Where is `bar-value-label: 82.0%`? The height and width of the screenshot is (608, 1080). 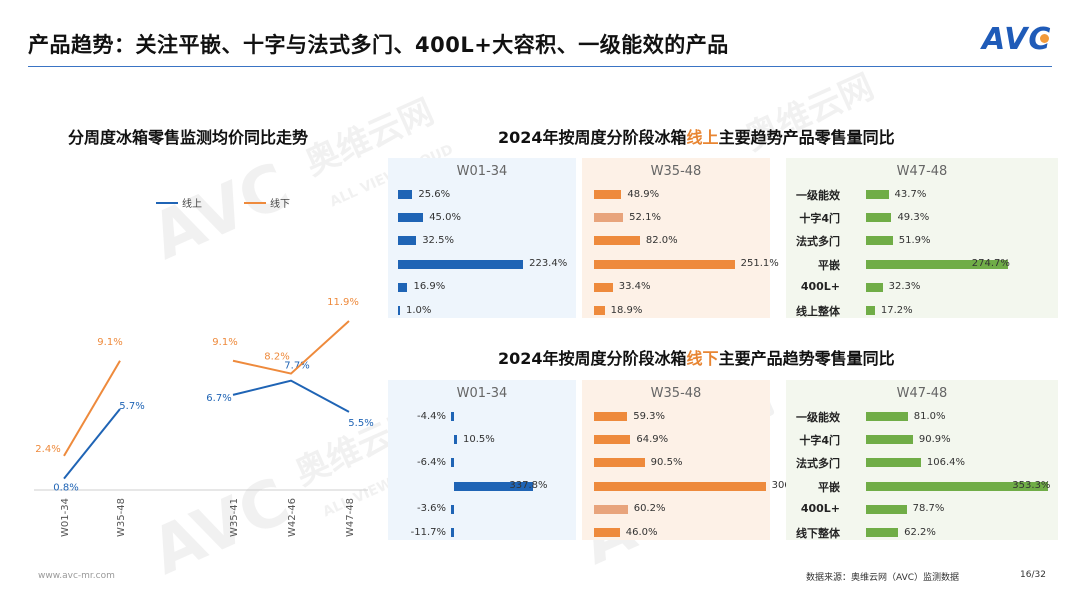 bar-value-label: 82.0% is located at coordinates (661, 240).